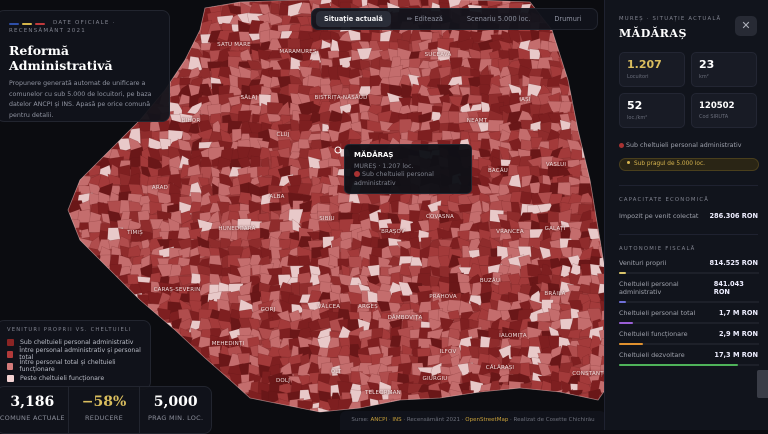 The width and height of the screenshot is (768, 434). Describe the element at coordinates (397, 420) in the screenshot. I see `link-ins: INS` at that location.